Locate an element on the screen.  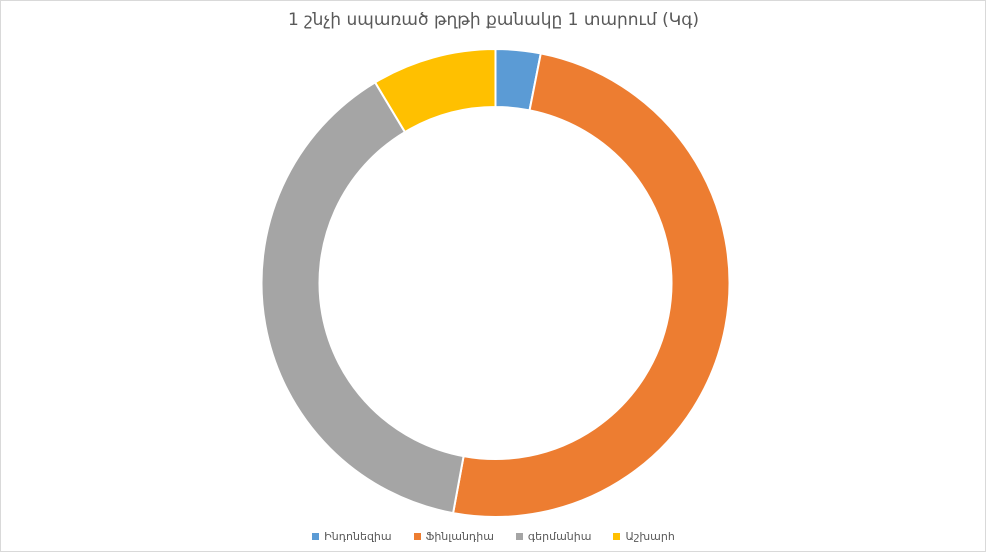
legend-label: գերմանիա is located at coordinates (559, 536).